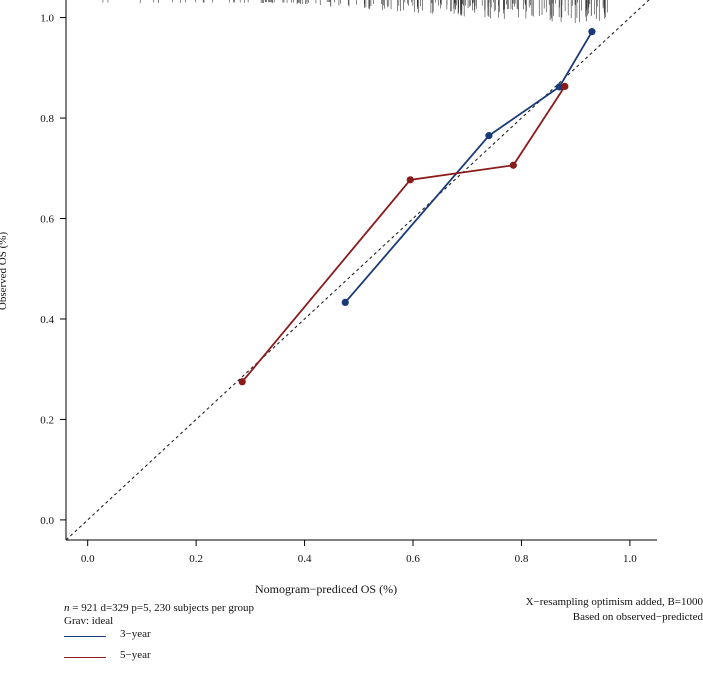  I want to click on based-on-note: Based on observed−predicted, so click(637, 617).